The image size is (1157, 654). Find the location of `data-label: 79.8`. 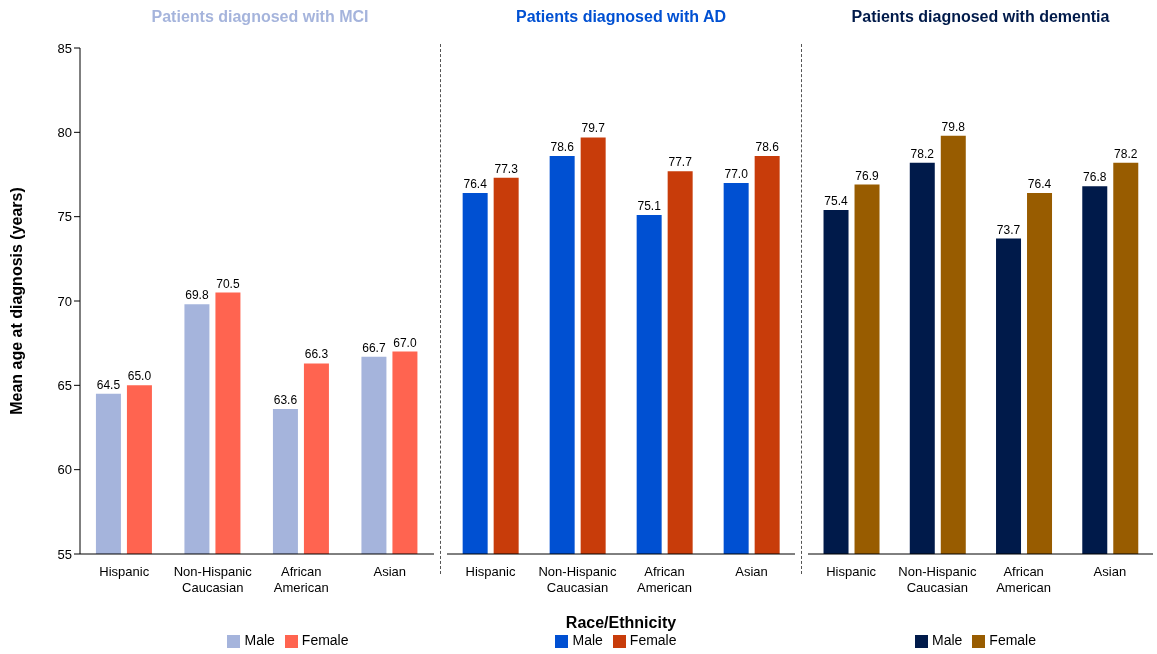

data-label: 79.8 is located at coordinates (953, 126).